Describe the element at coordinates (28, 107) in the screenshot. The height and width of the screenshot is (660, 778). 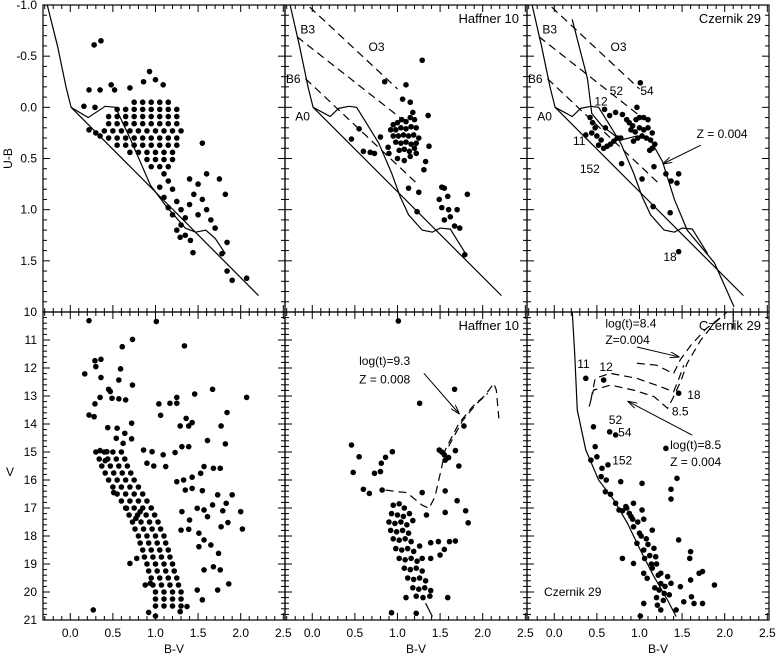
I see `y-tick-label: 0.0` at that location.